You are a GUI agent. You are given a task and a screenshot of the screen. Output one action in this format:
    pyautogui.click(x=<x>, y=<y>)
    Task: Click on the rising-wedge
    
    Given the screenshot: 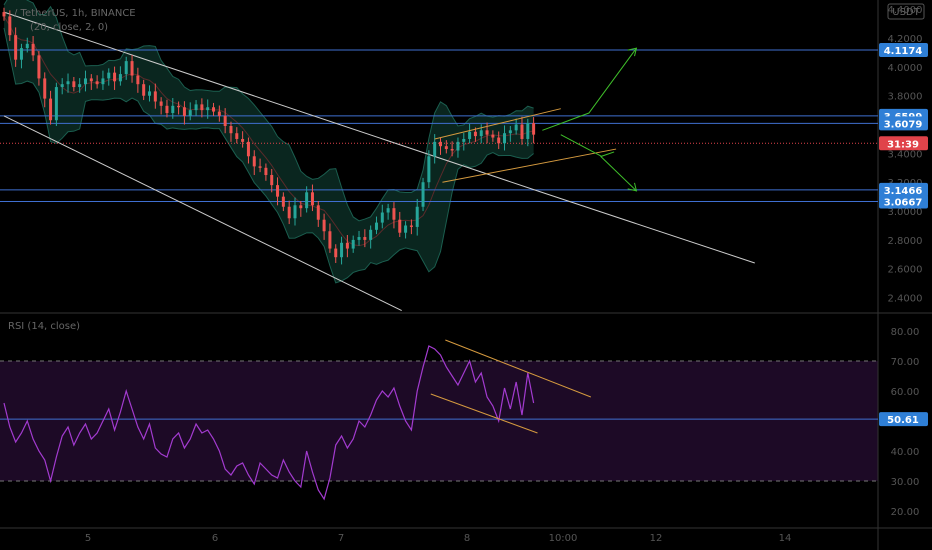 What is the action you would take?
    pyautogui.click(x=525, y=145)
    